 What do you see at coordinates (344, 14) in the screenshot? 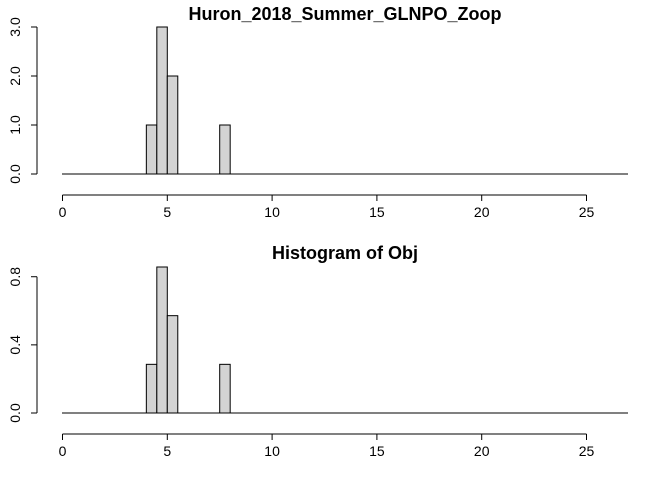
I see `chart-title: Huron_2018_Summer_GLNPO_Zoop` at bounding box center [344, 14].